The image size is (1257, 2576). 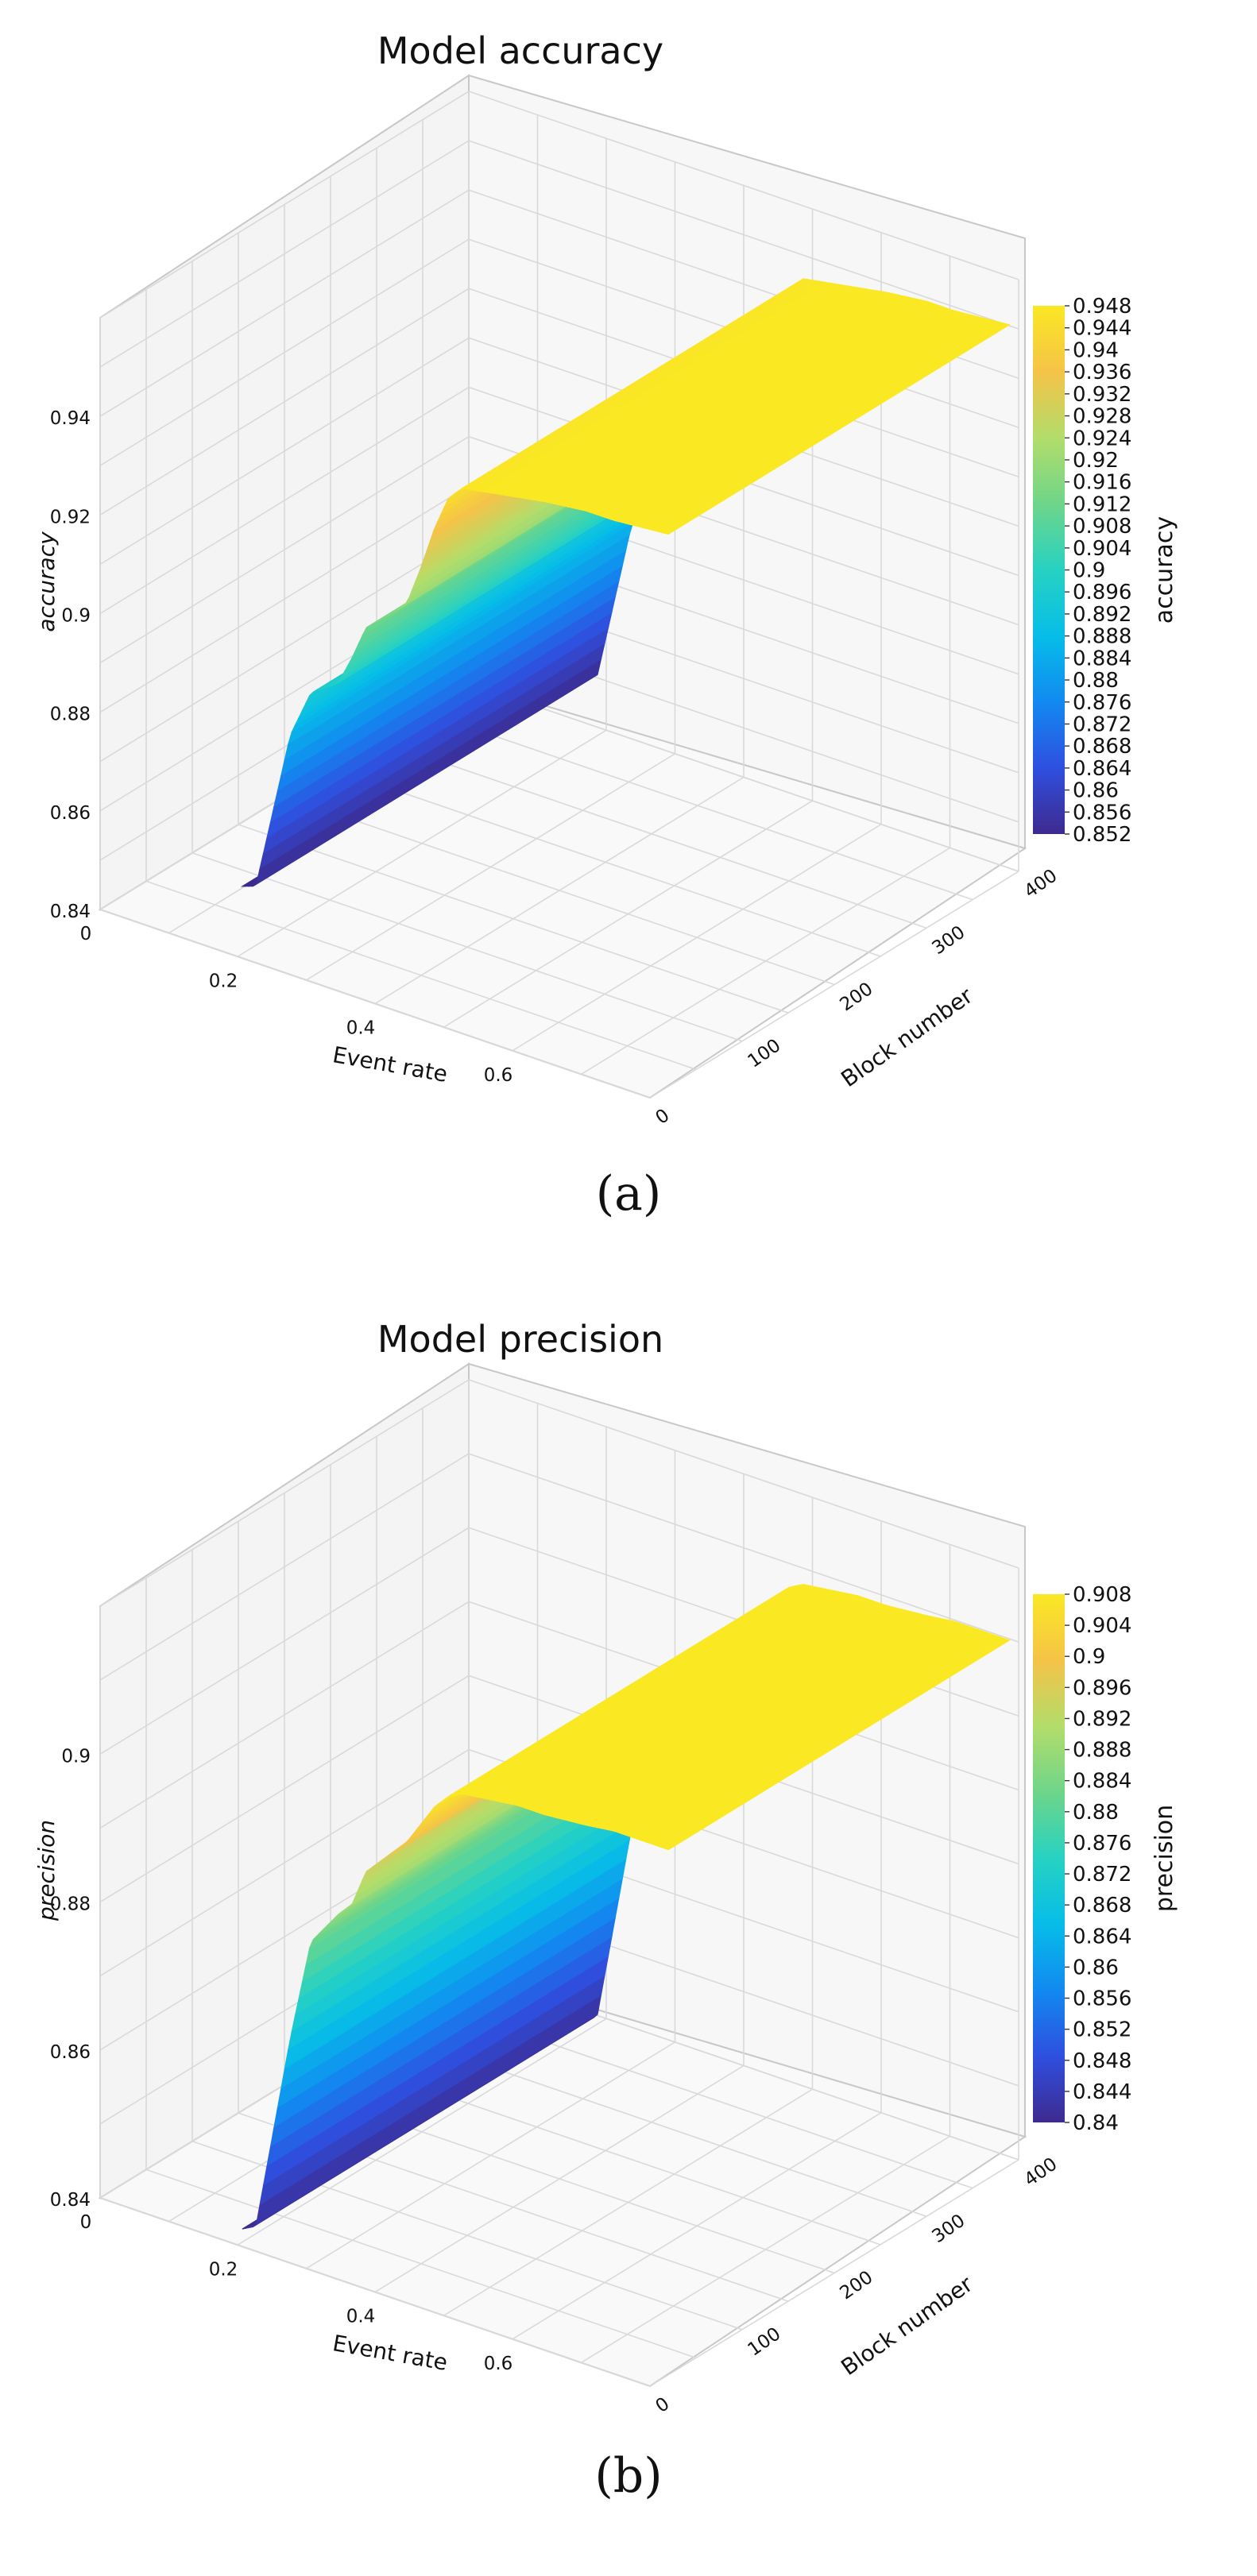 What do you see at coordinates (628, 1194) in the screenshot?
I see `caption-a: (a)` at bounding box center [628, 1194].